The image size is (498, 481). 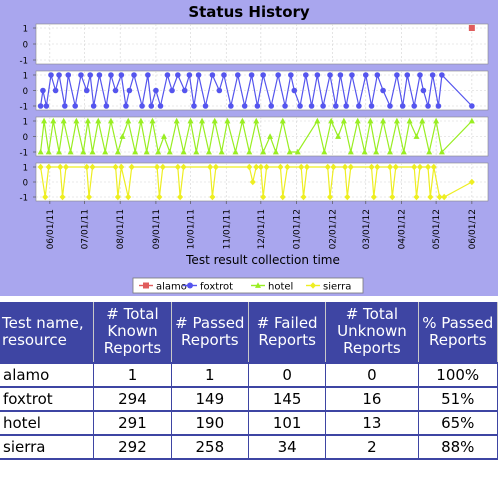 I want to click on cell-test-name: hotel, so click(x=47, y=422).